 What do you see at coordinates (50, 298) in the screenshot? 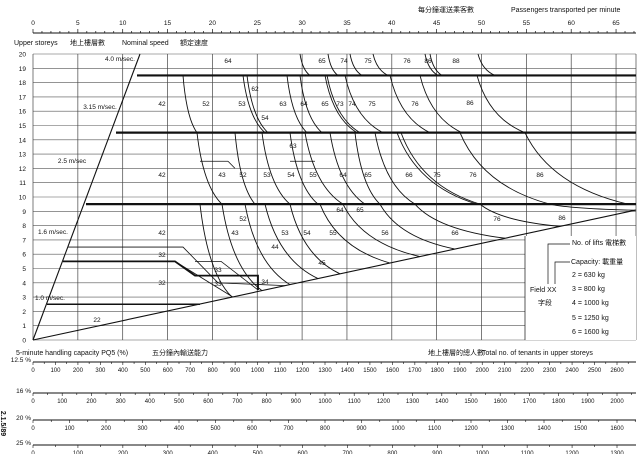
I see `speed-label: 1.0 m/sec.` at bounding box center [50, 298].